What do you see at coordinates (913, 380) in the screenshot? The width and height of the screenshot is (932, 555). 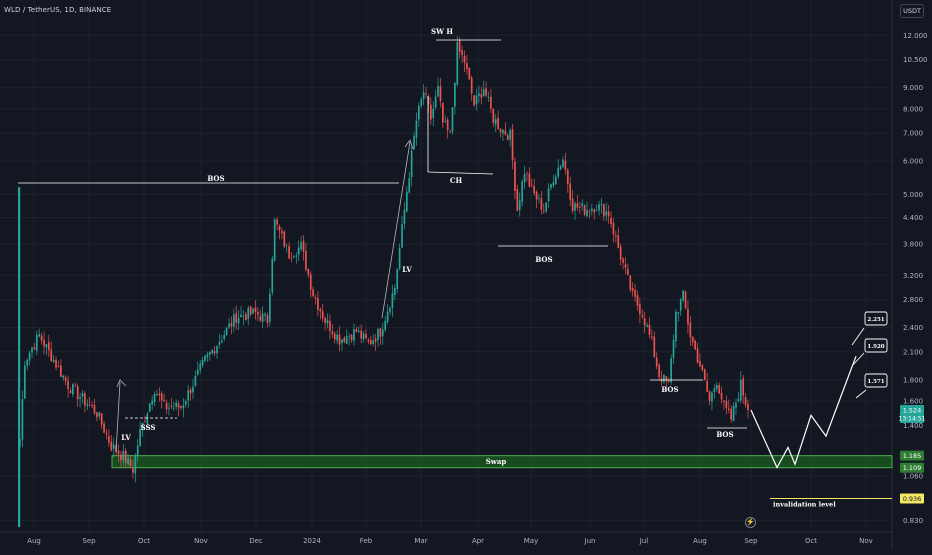 I see `y-tick-label: 1.800` at bounding box center [913, 380].